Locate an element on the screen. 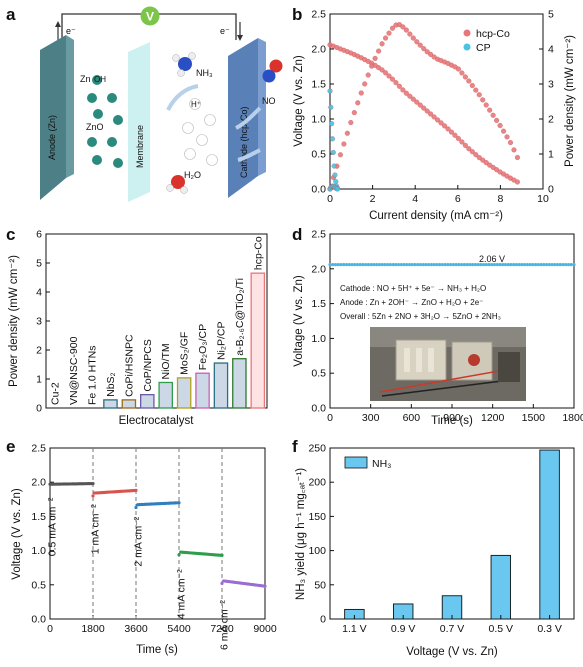 This screenshot has height=667, width=583. c-y-tick-label: 1 is located at coordinates (39, 380).